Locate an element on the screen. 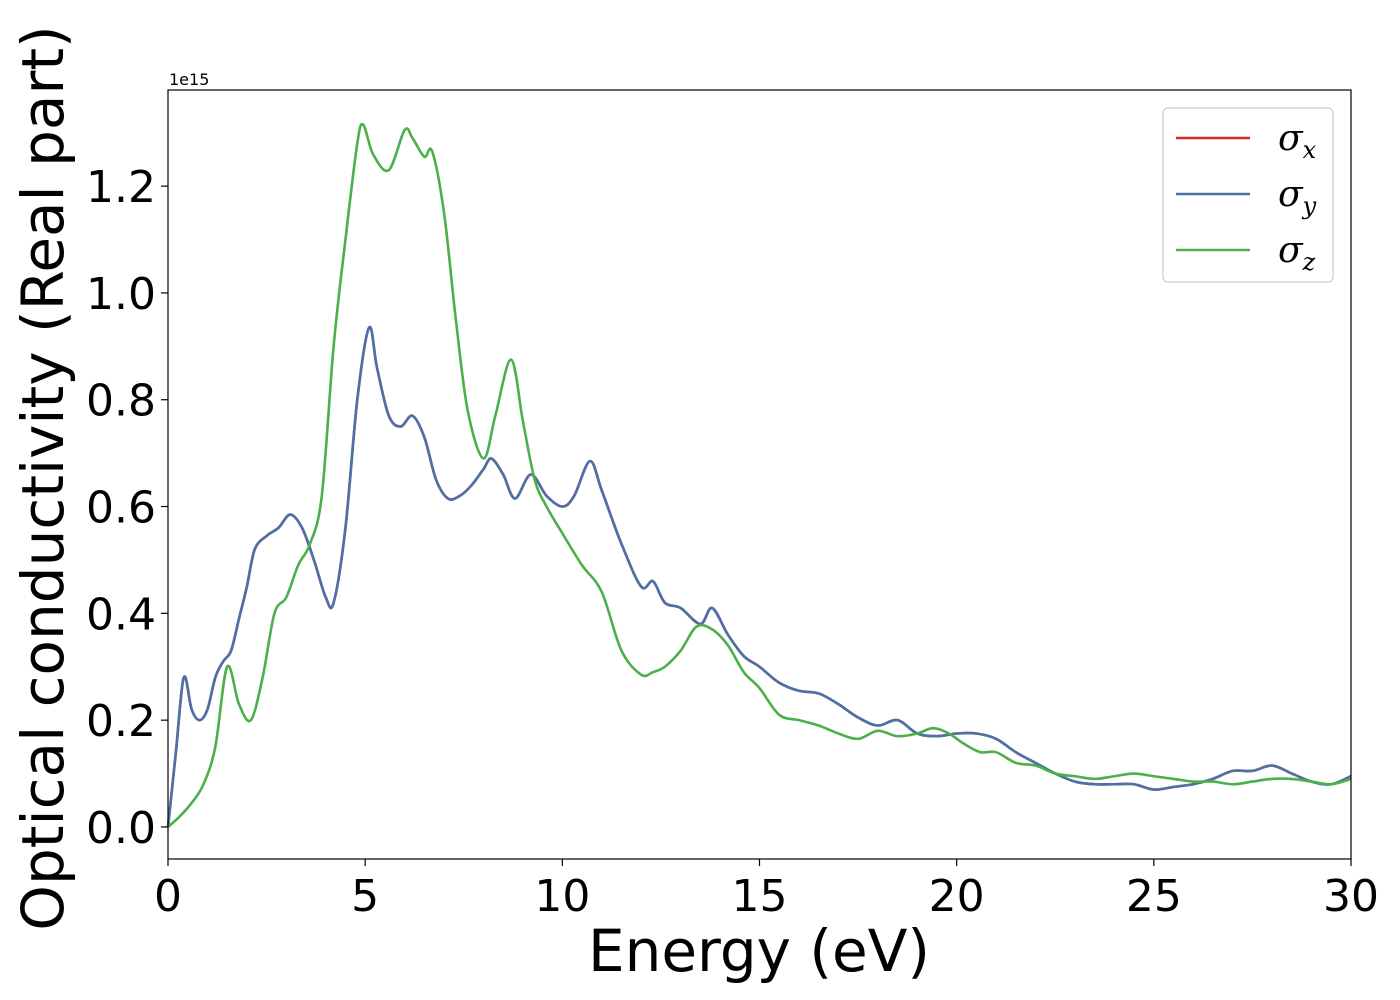  legend: σx σy σz is located at coordinates (1248, 195).